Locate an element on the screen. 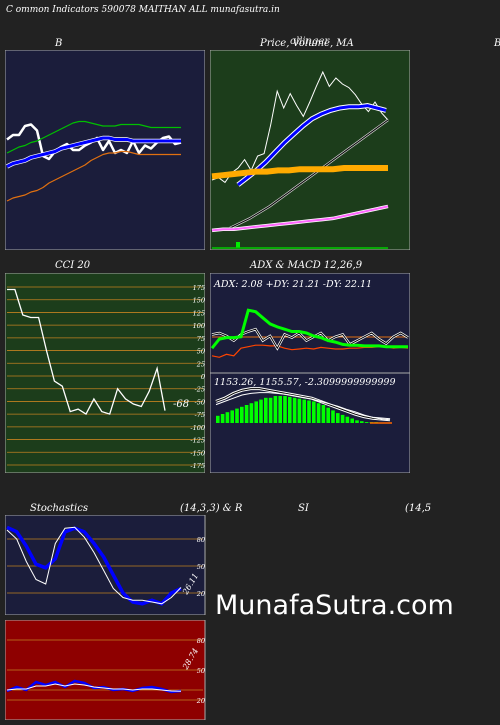  stochastics-tick-label: 80 is located at coordinates (201, 540).